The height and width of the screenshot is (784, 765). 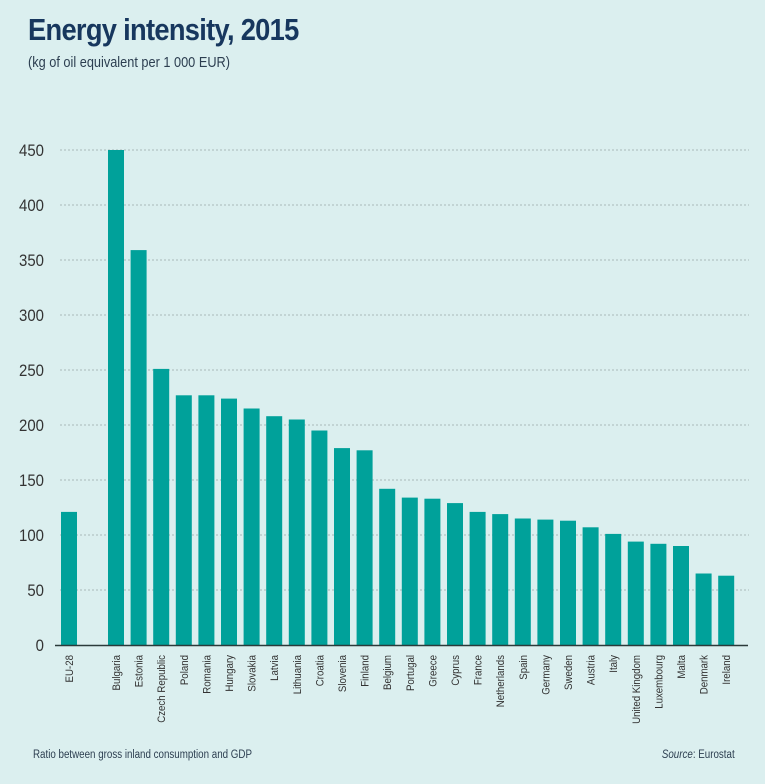 What do you see at coordinates (683, 667) in the screenshot?
I see `x-tick-label: Malta` at bounding box center [683, 667].